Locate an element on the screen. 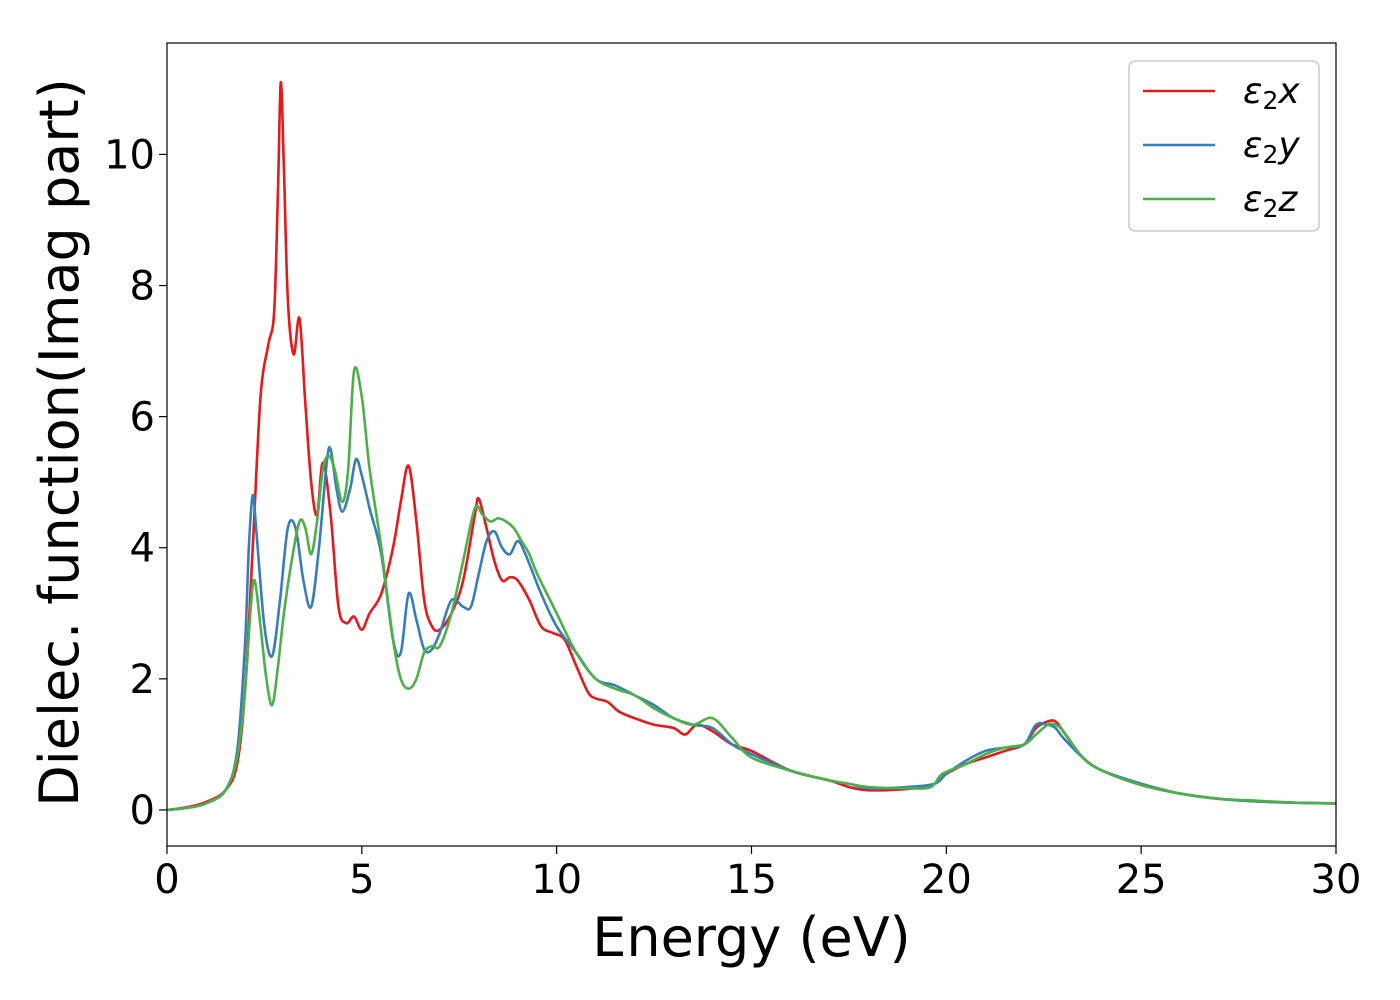  legend-label-x: ε2x is located at coordinates (1271, 93).